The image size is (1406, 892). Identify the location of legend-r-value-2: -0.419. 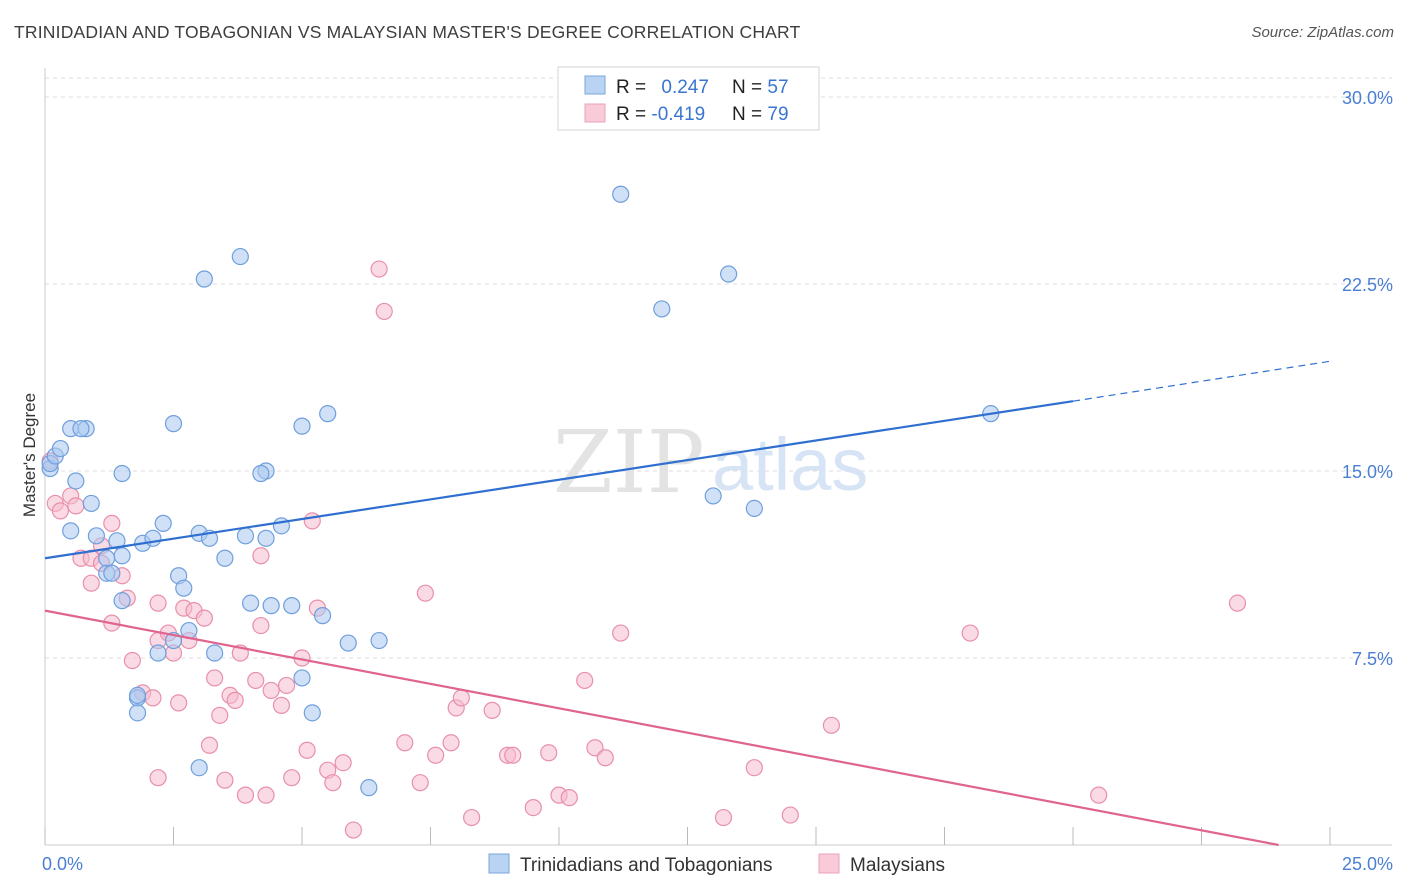
(678, 114).